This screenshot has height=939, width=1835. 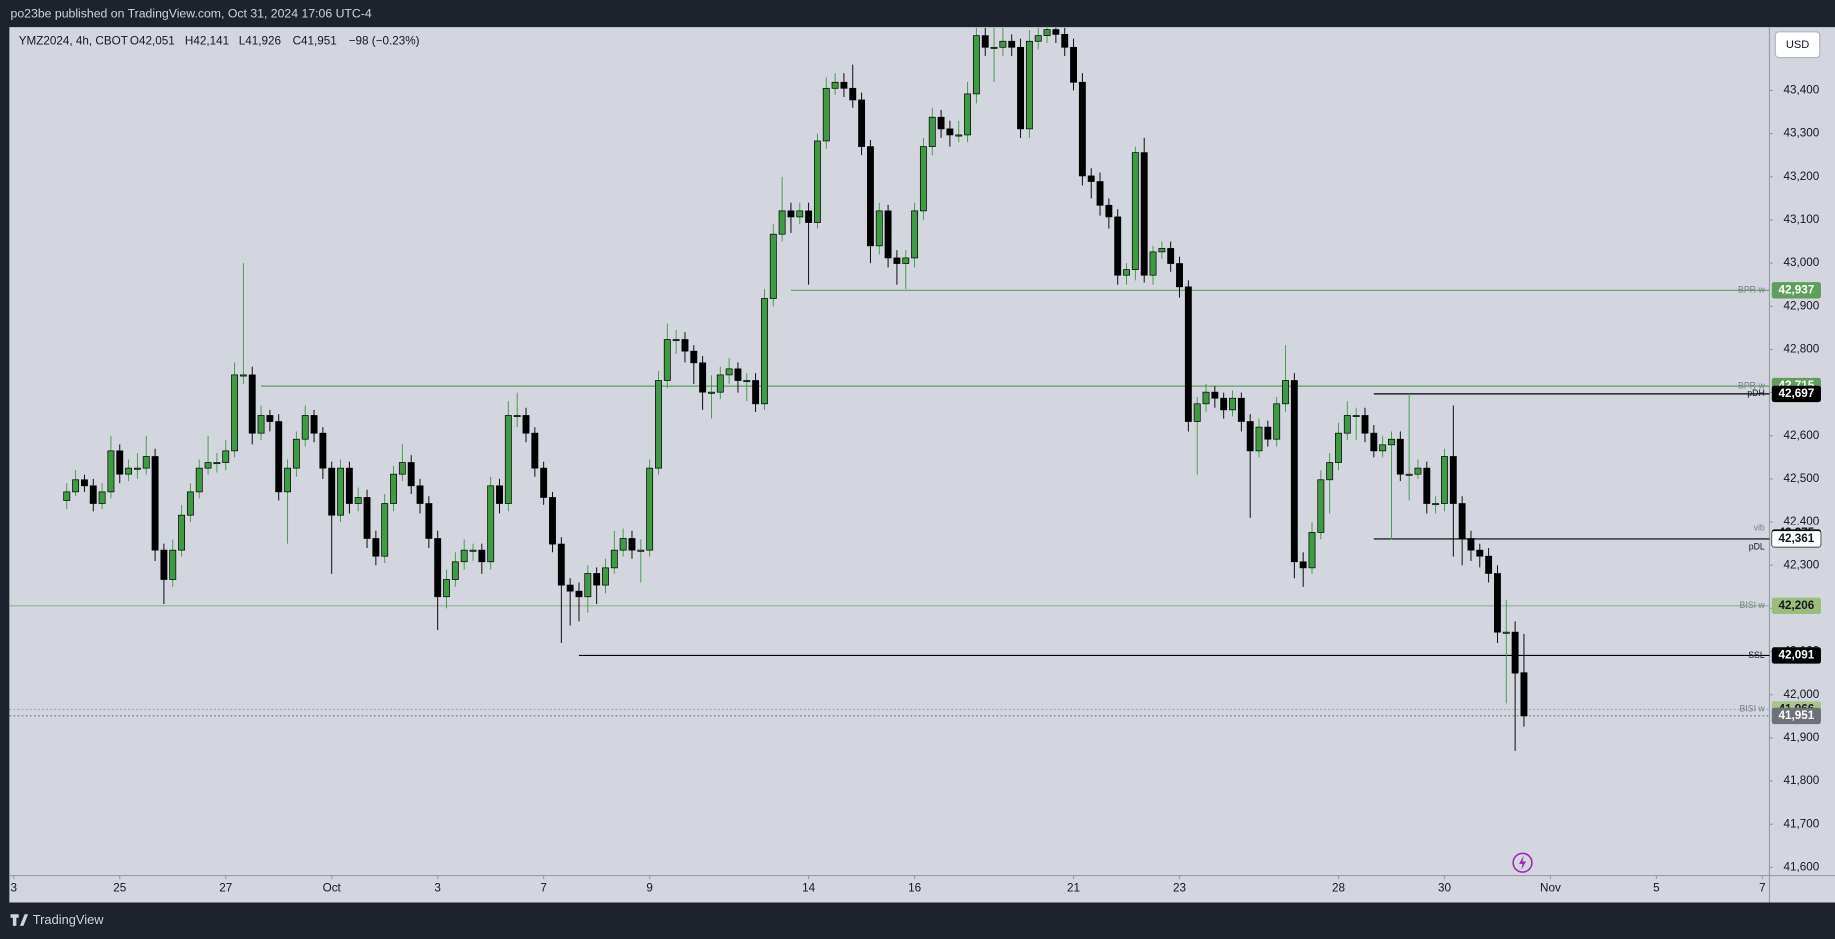 What do you see at coordinates (1797, 715) in the screenshot?
I see `price-tag-label: 41,951` at bounding box center [1797, 715].